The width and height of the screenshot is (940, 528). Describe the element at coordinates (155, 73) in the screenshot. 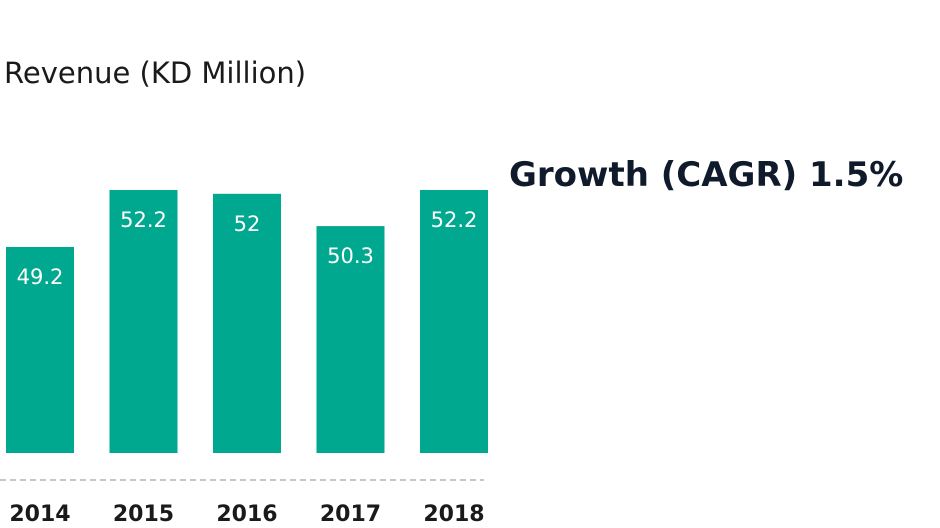

I see `chart-title: Revenue (KD Million)` at that location.